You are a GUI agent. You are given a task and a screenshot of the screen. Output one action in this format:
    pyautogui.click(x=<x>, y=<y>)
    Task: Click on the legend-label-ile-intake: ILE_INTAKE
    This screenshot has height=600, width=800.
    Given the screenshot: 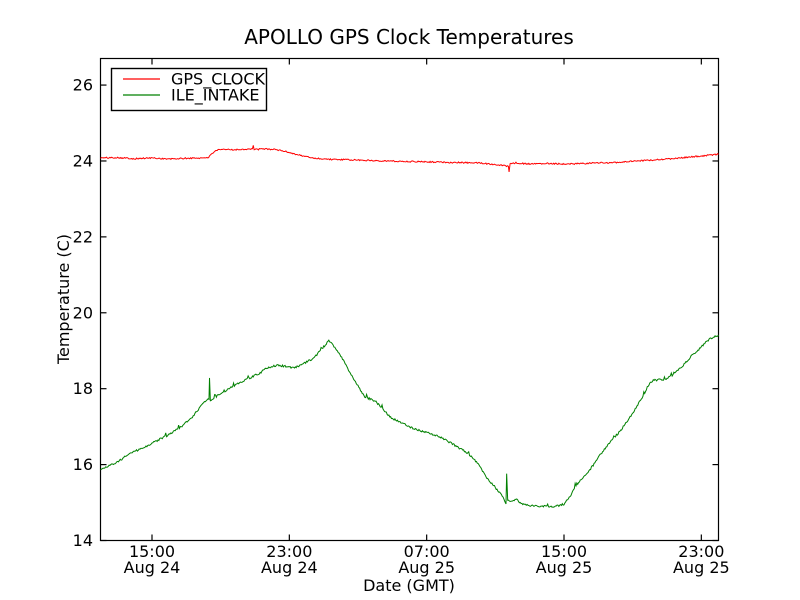 What is the action you would take?
    pyautogui.click(x=215, y=96)
    